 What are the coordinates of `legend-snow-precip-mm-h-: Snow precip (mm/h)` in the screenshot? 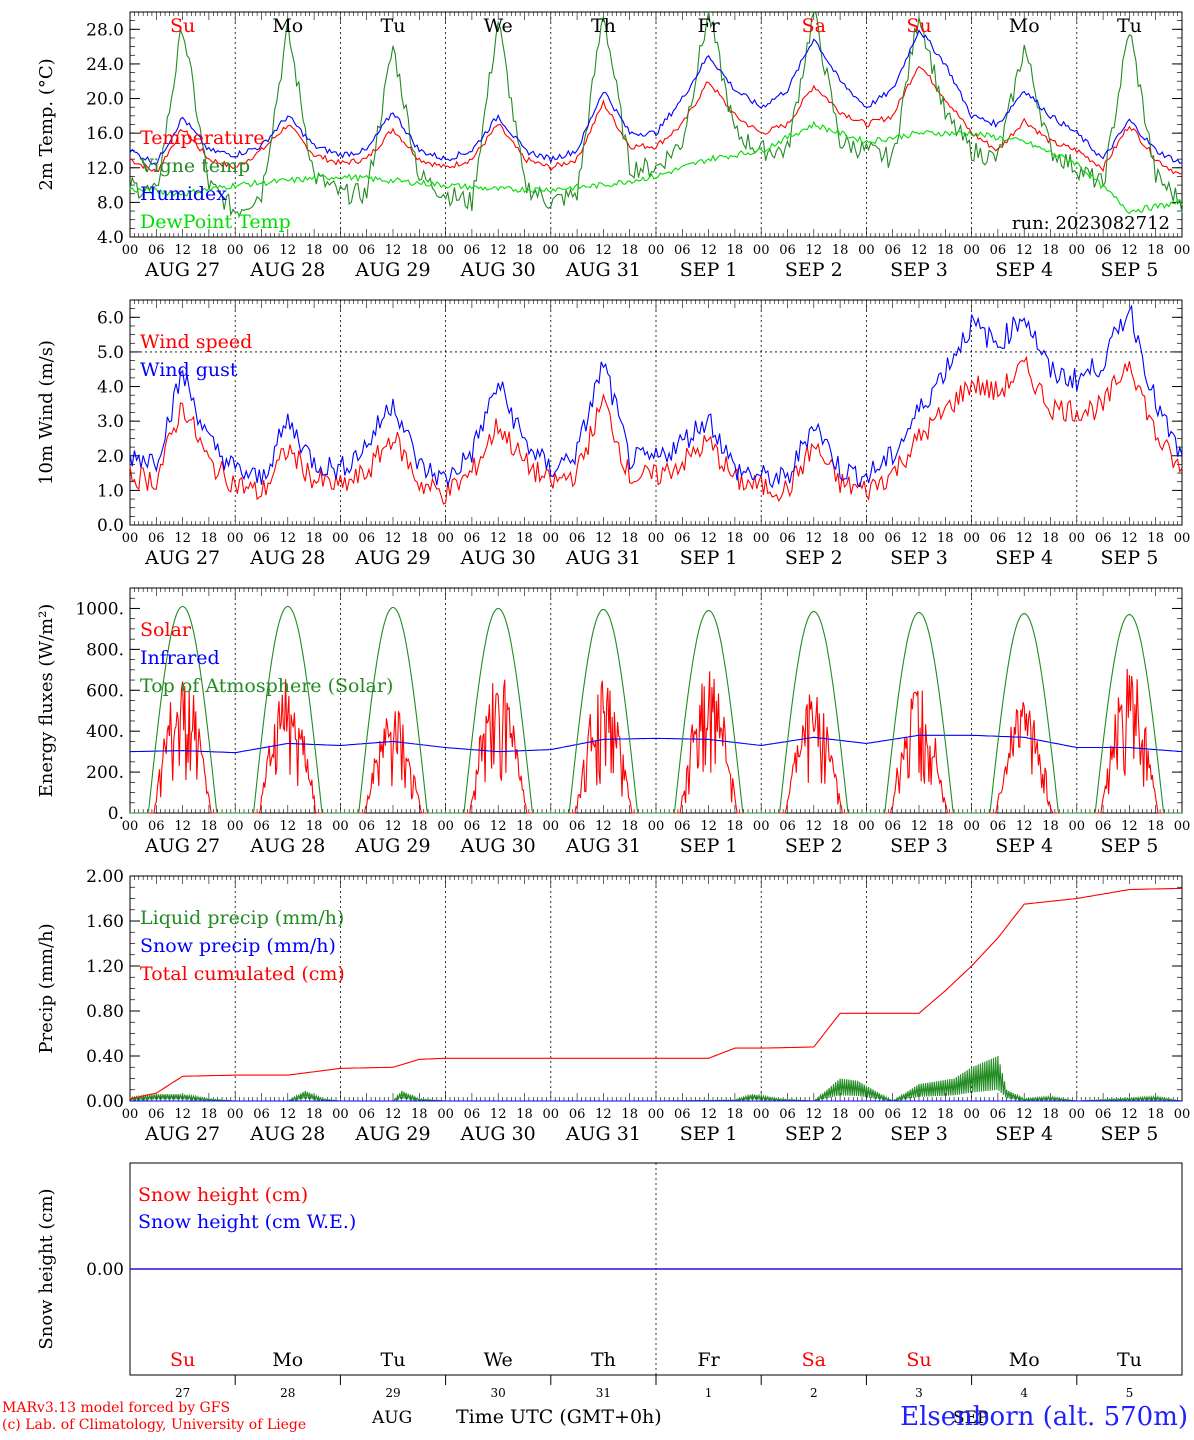 It's located at (238, 946).